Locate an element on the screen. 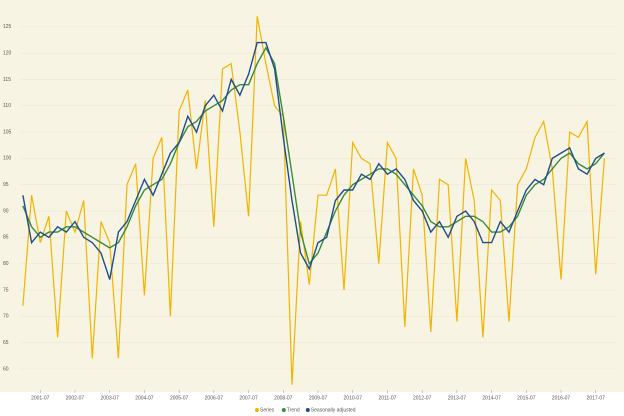 The width and height of the screenshot is (624, 416). y-tick-label: 115 is located at coordinates (7, 80).